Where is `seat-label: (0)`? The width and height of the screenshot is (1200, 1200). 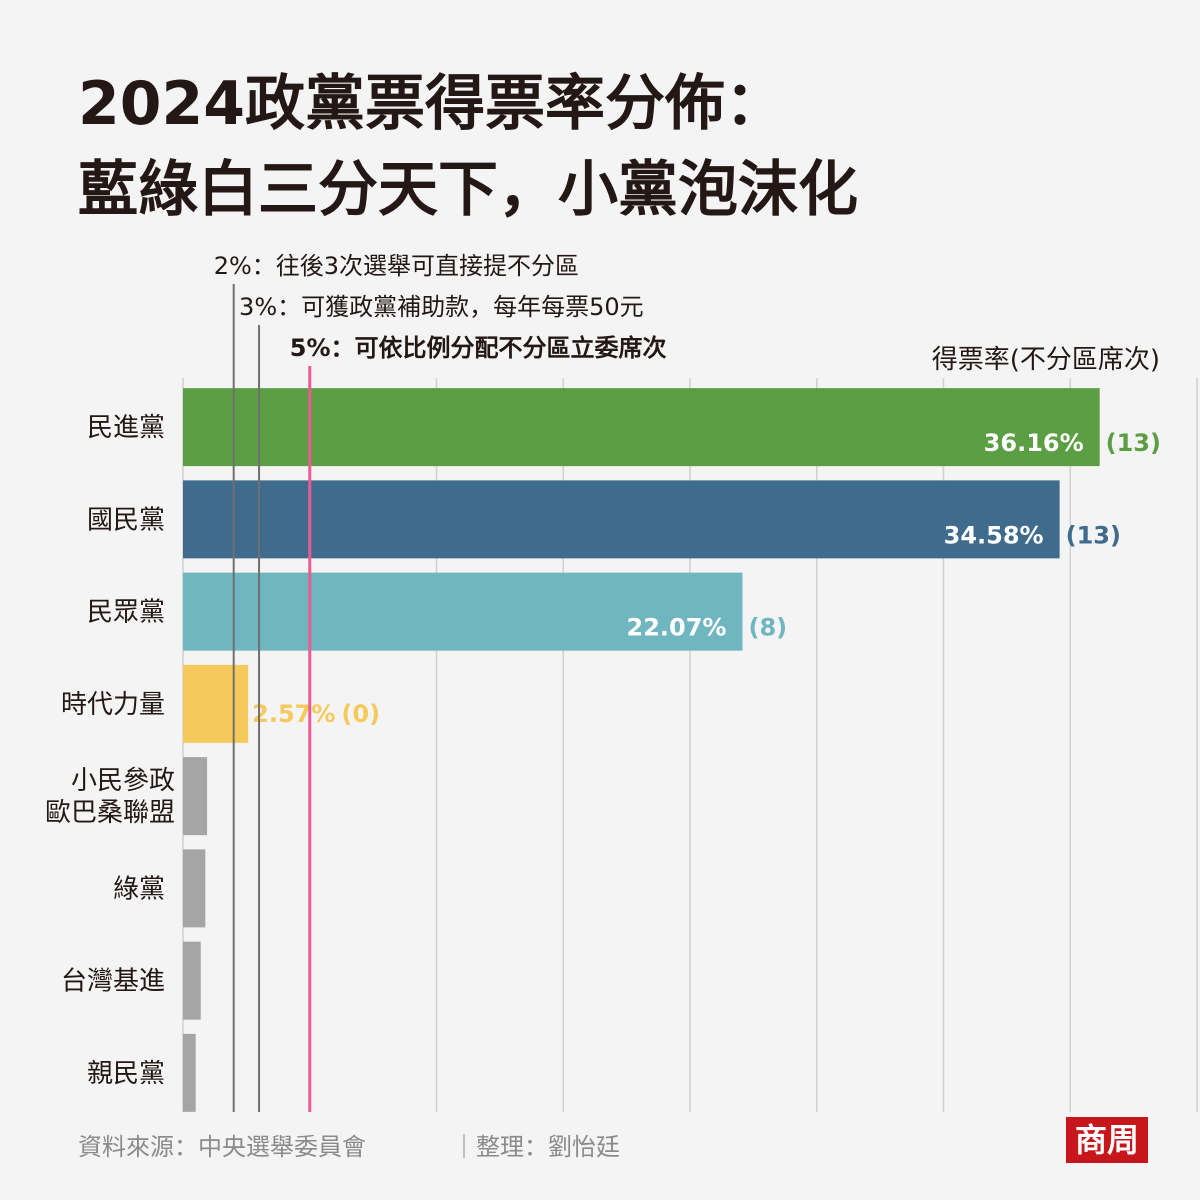
seat-label: (0) is located at coordinates (360, 714).